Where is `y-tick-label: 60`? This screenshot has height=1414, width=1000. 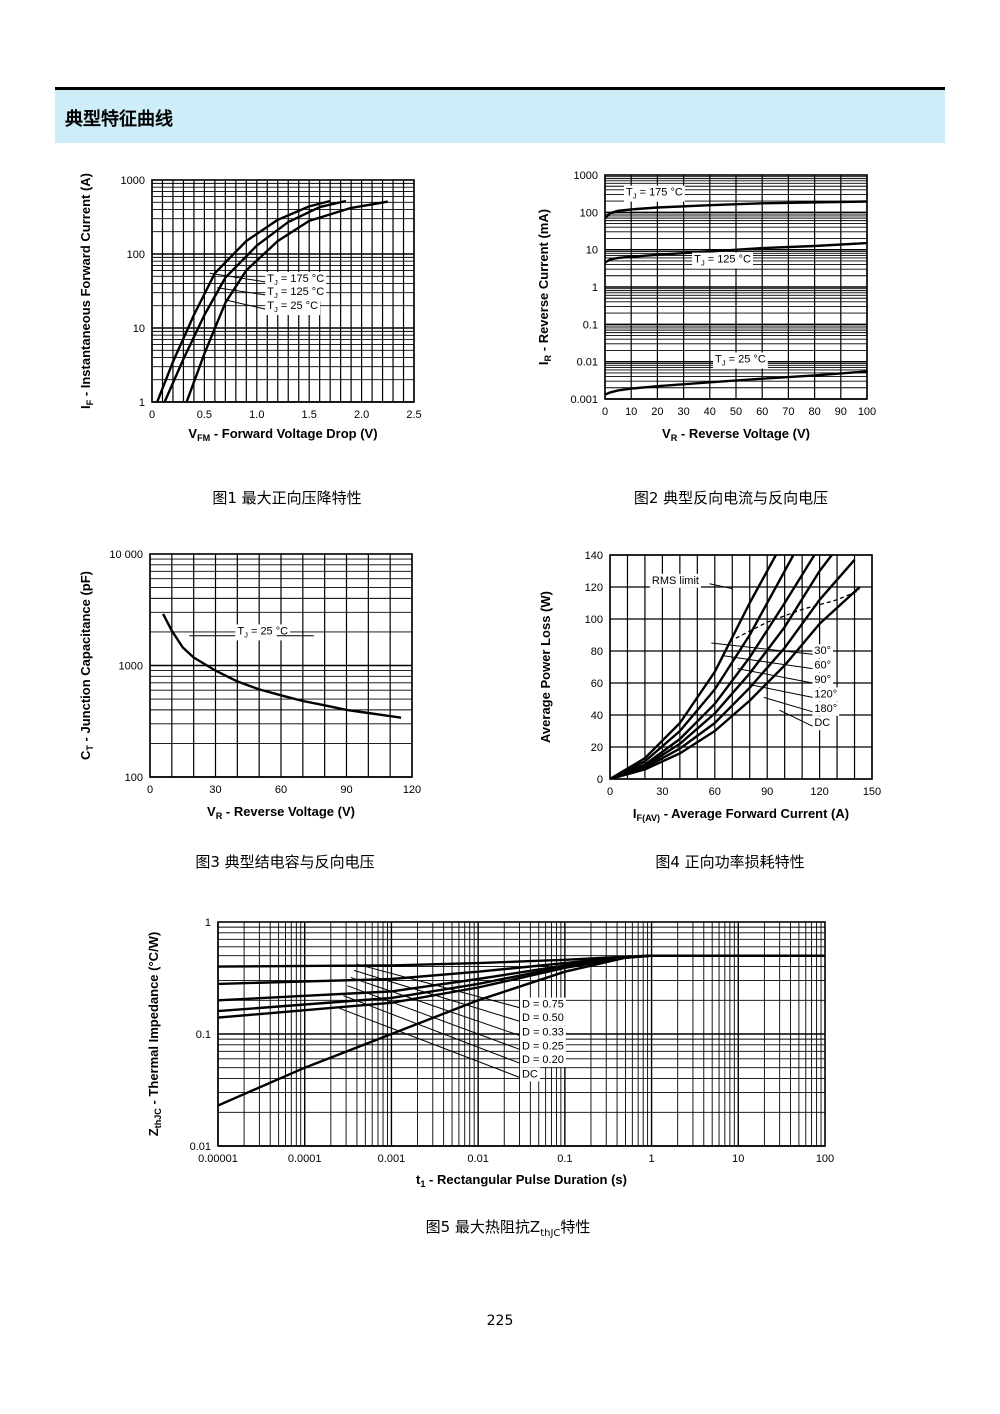
y-tick-label: 60 is located at coordinates (597, 684).